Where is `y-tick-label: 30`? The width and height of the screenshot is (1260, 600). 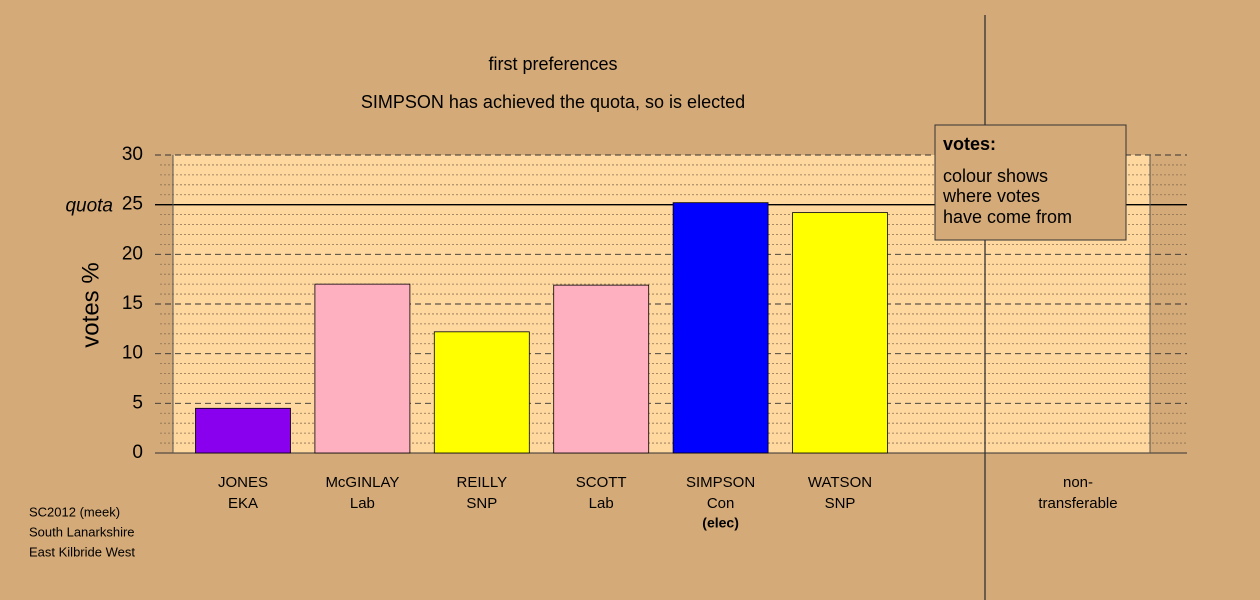
y-tick-label: 30 is located at coordinates (132, 154).